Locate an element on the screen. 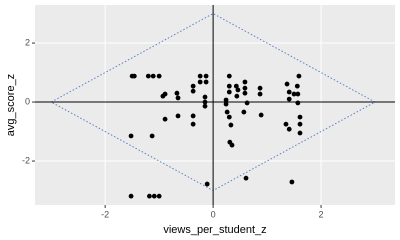 This screenshot has width=400, height=240. x-tick-label: -2 is located at coordinates (105, 214).